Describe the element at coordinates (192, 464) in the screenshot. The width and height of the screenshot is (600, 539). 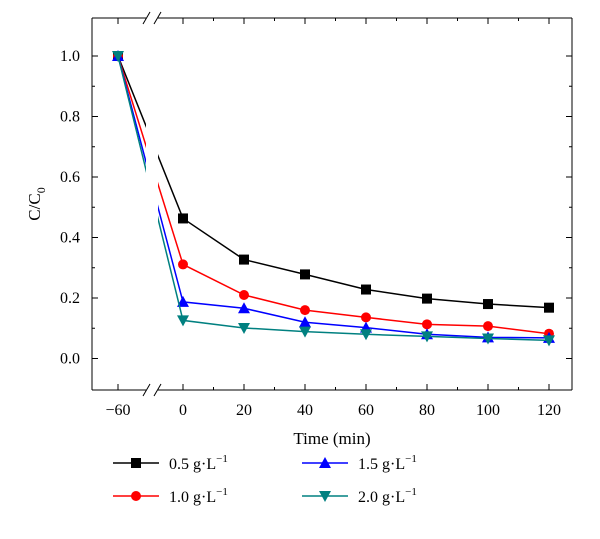
I see `legend-label-text: 0.5 g·L` at that location.